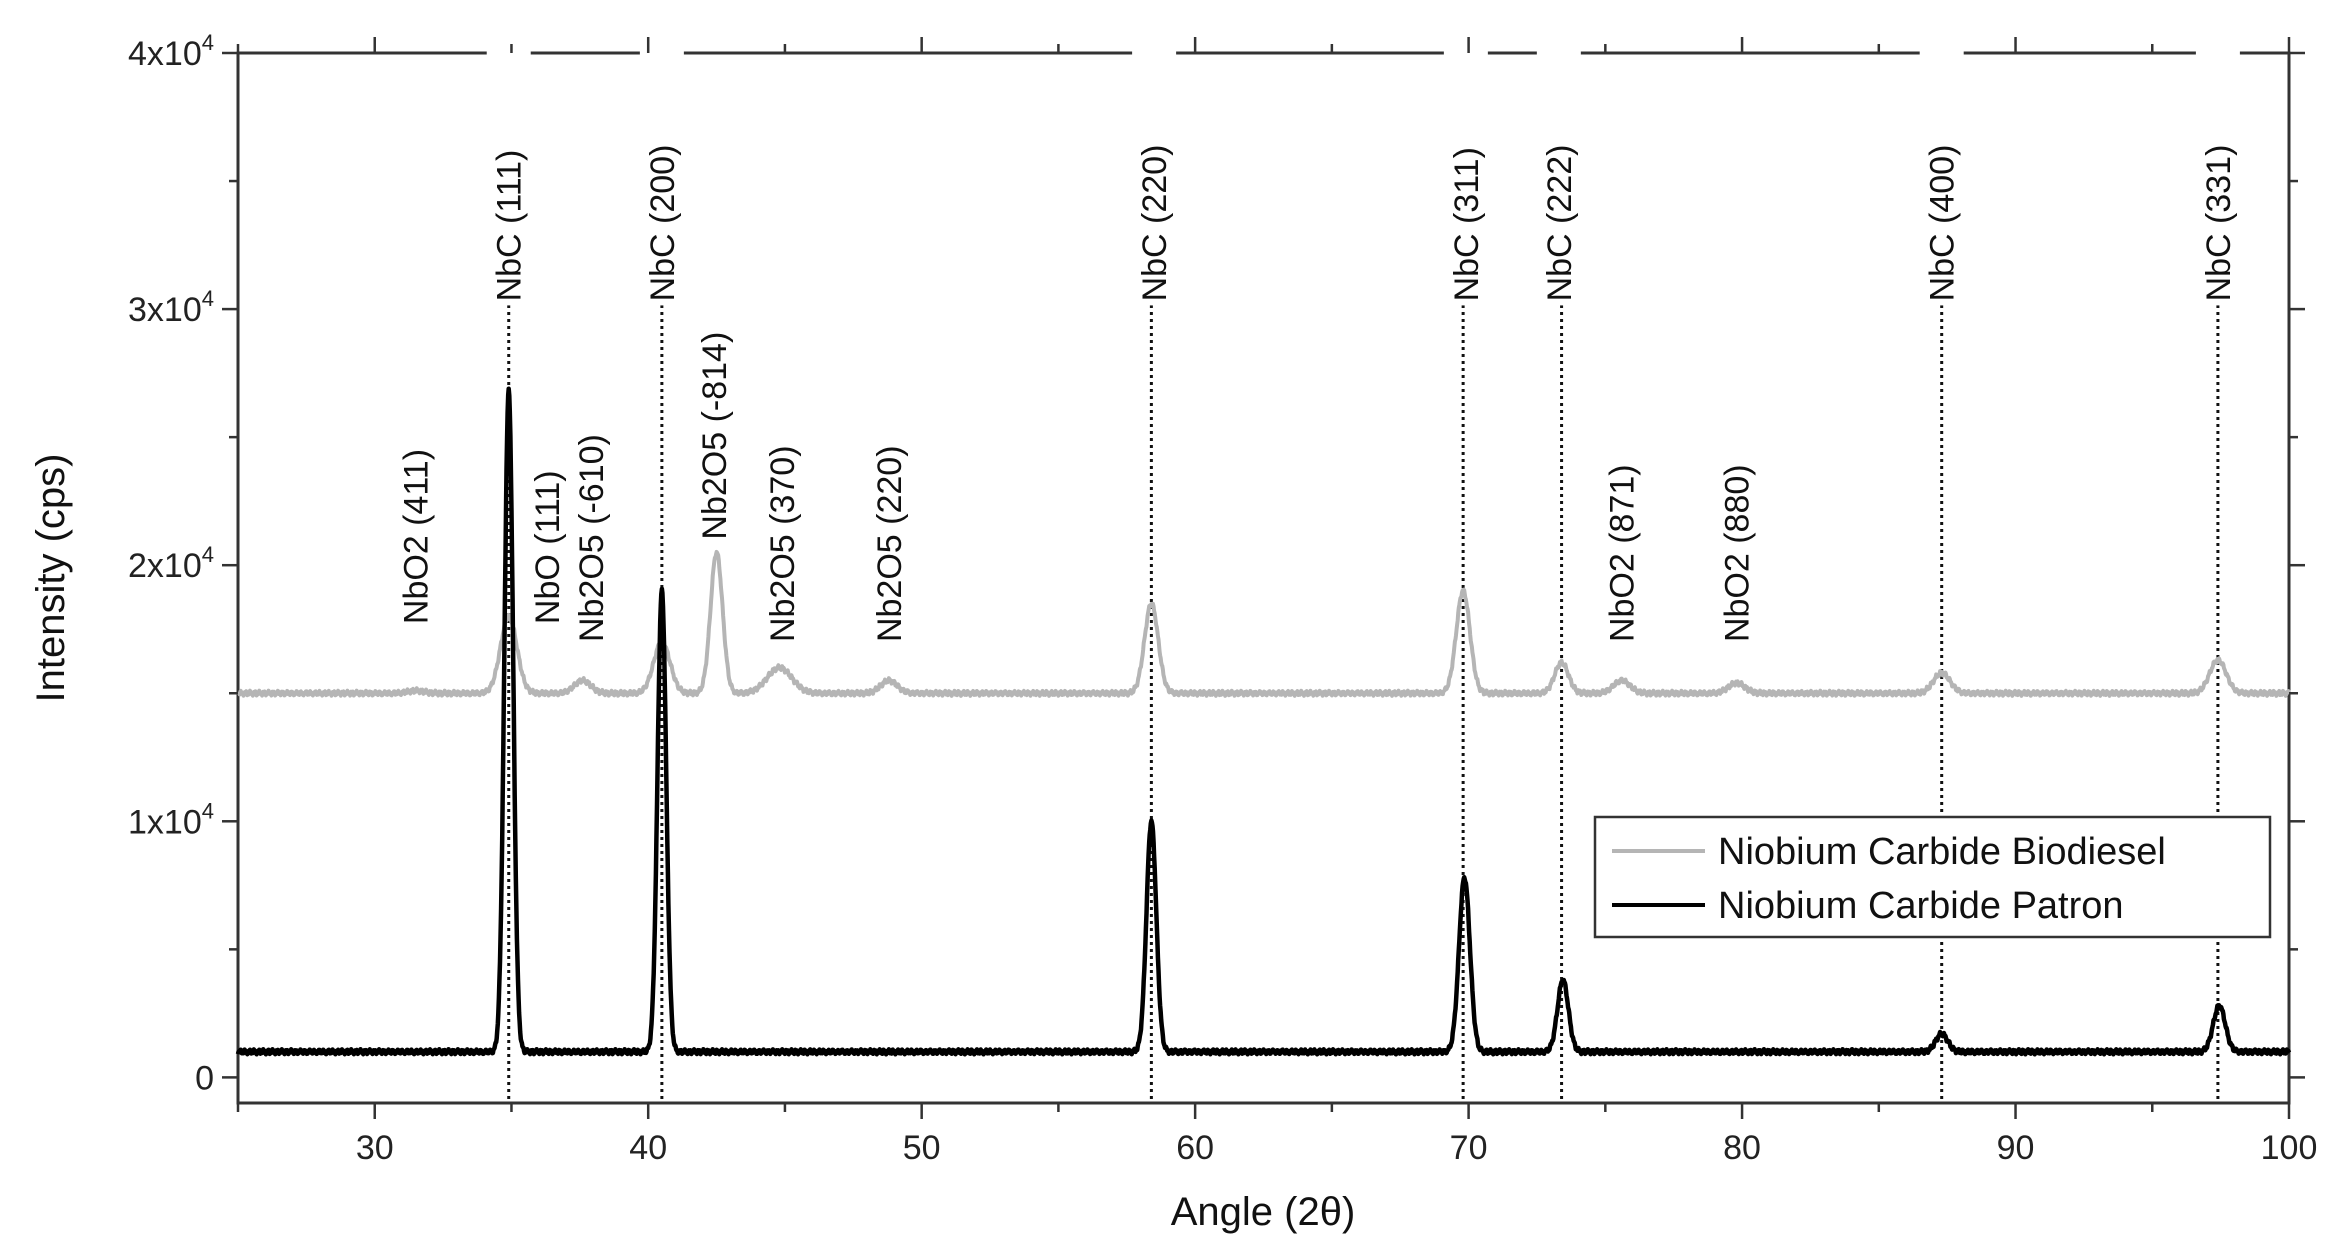 This screenshot has height=1244, width=2334. Describe the element at coordinates (1738, 553) in the screenshot. I see `peak-label: NbO2 (880)` at that location.